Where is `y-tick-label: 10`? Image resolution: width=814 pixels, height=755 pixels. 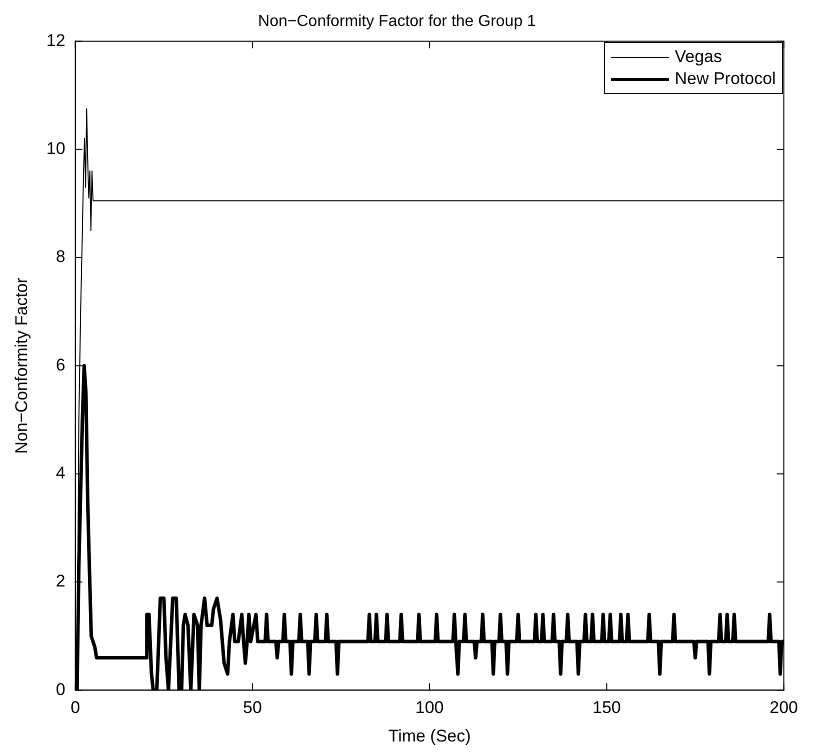
y-tick-label: 10 is located at coordinates (56, 148).